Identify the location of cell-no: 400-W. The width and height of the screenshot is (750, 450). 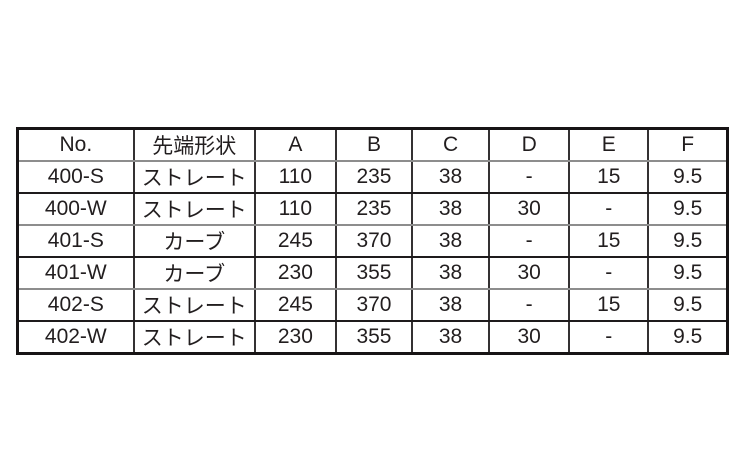
(75, 209).